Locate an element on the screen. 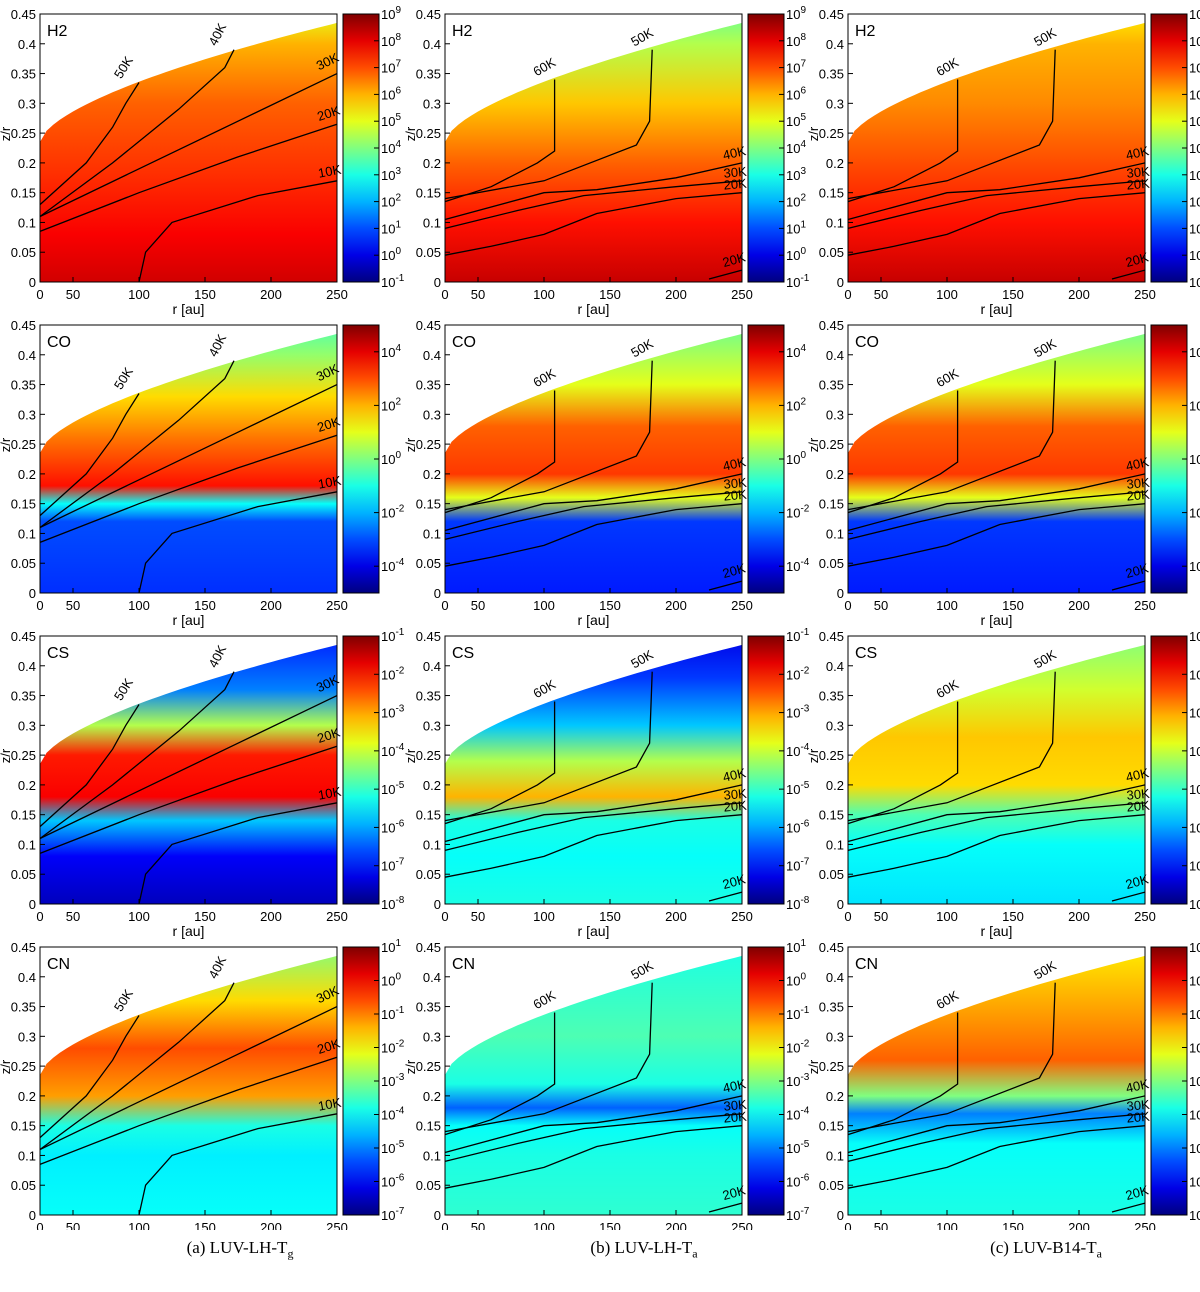  x-tick-label: 250 is located at coordinates (1145, 294).